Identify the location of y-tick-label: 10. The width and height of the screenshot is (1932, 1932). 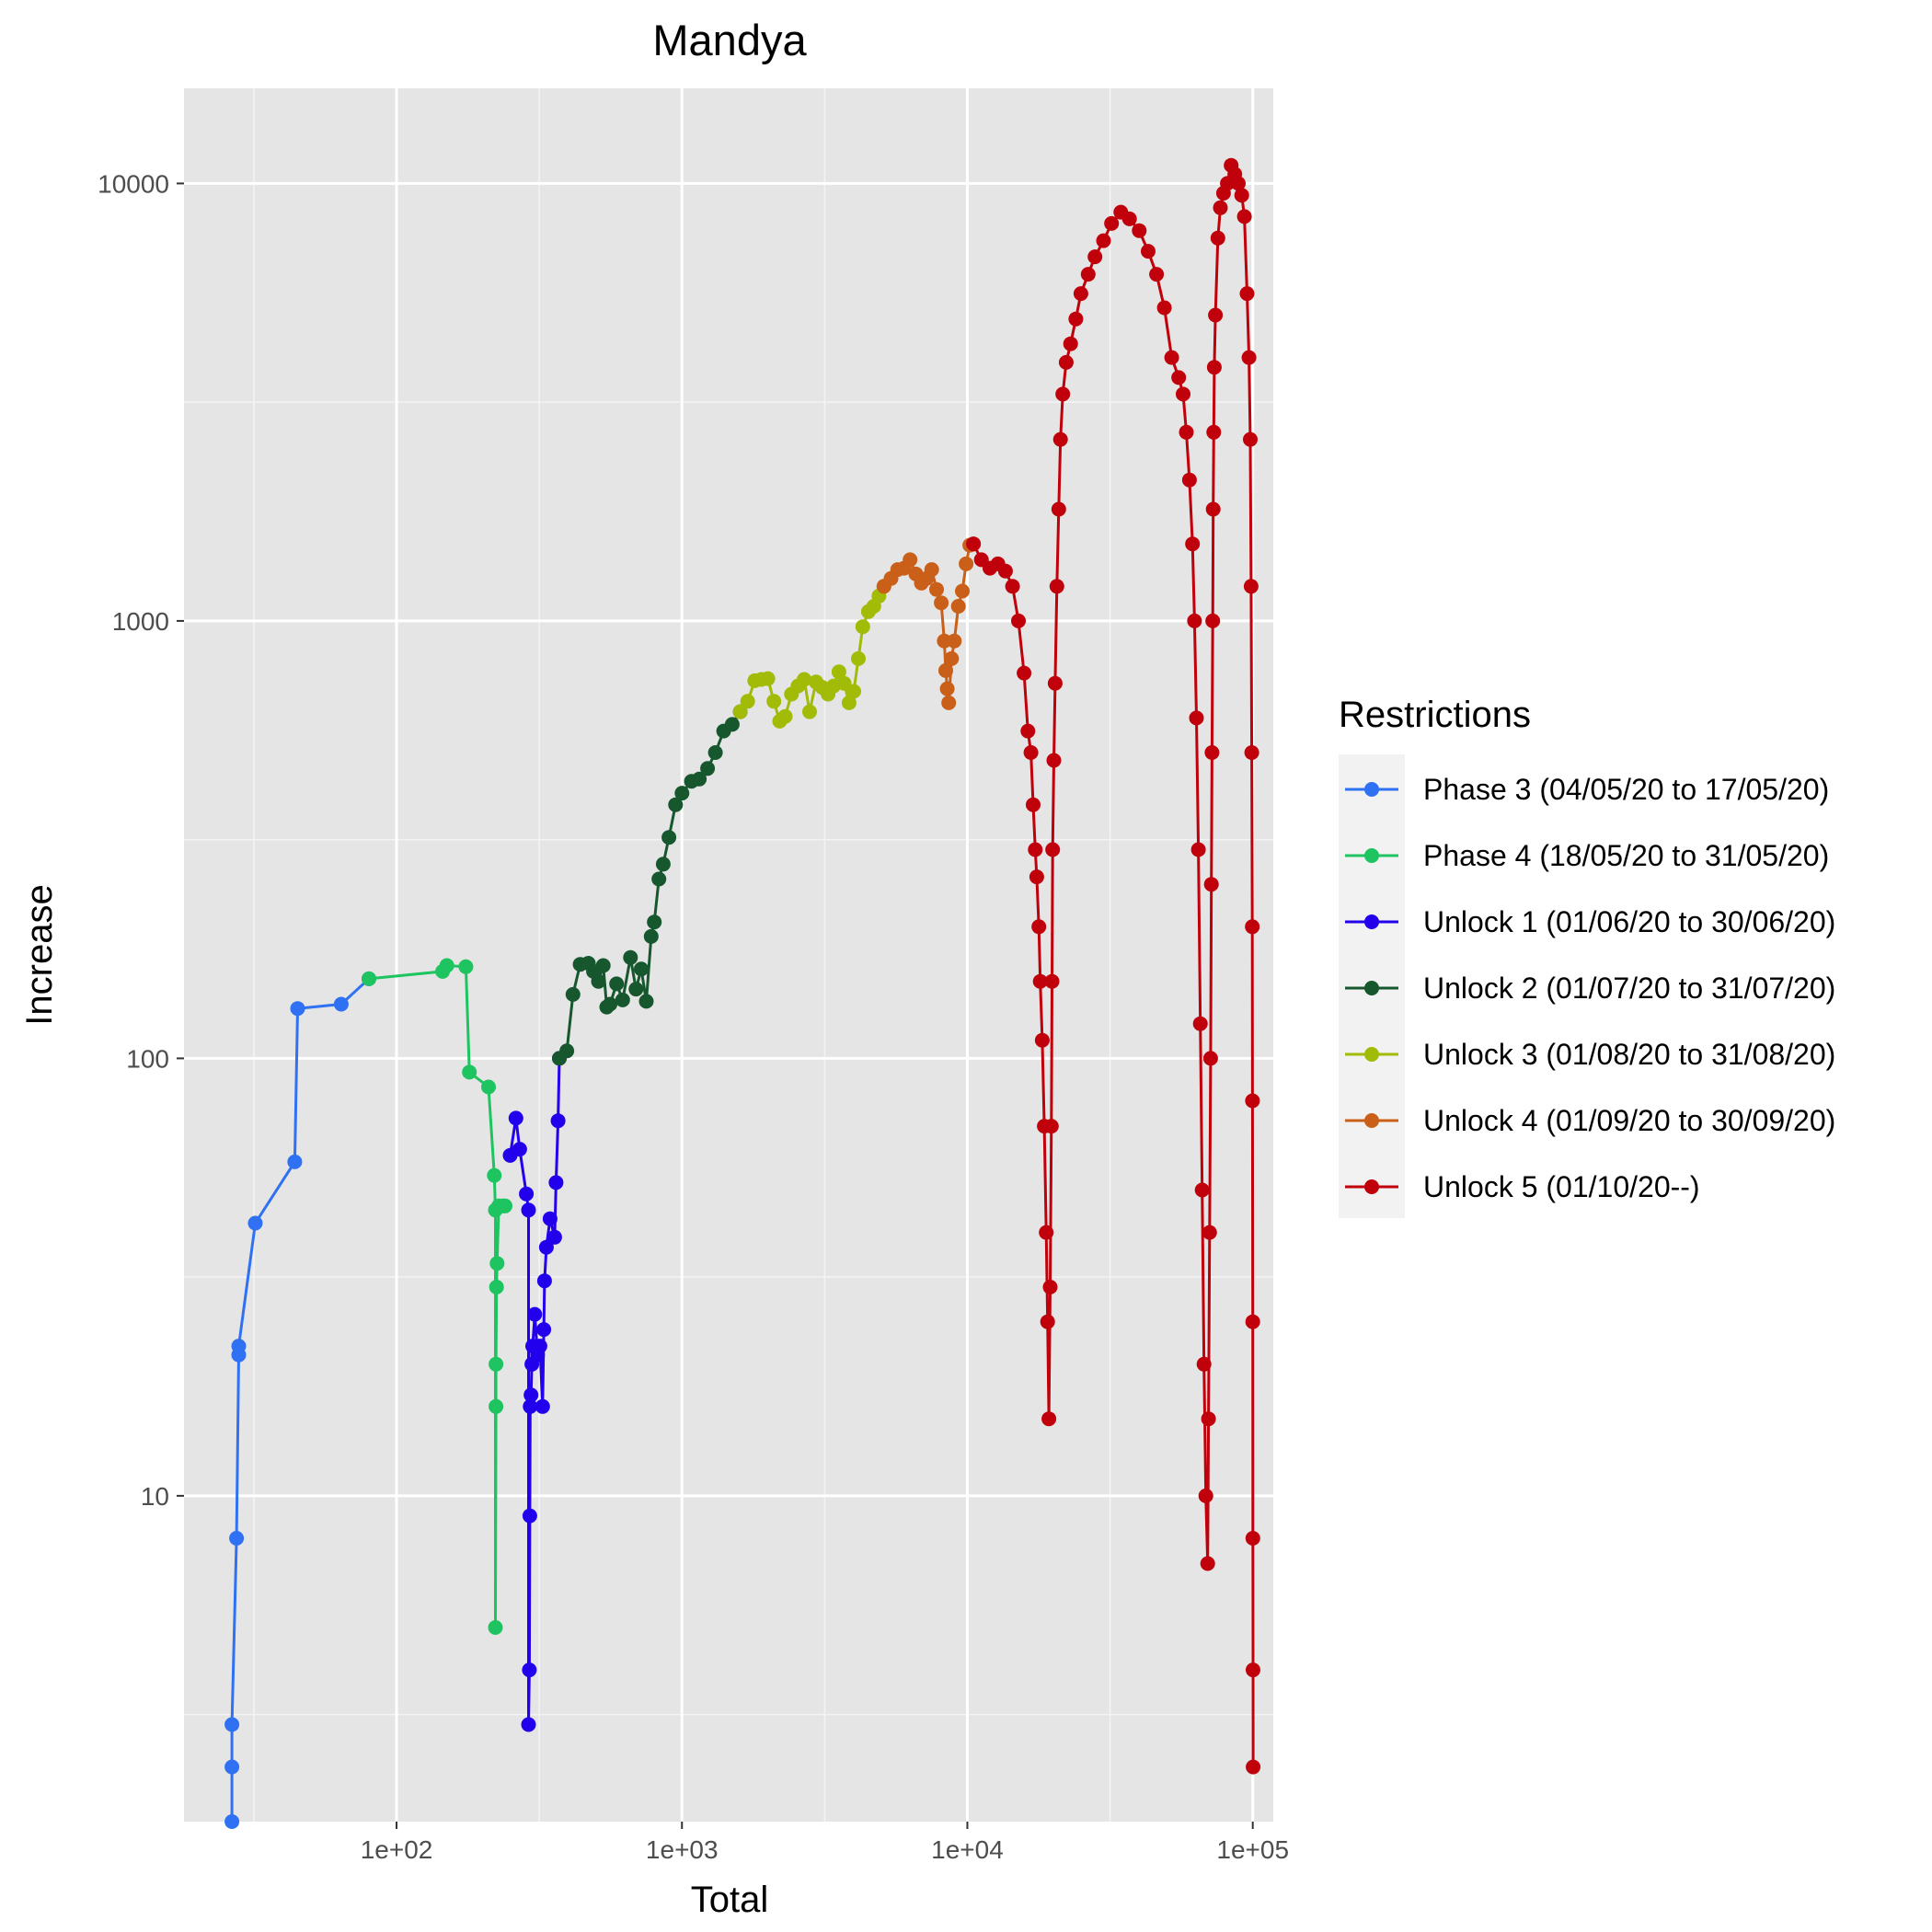
(155, 1496).